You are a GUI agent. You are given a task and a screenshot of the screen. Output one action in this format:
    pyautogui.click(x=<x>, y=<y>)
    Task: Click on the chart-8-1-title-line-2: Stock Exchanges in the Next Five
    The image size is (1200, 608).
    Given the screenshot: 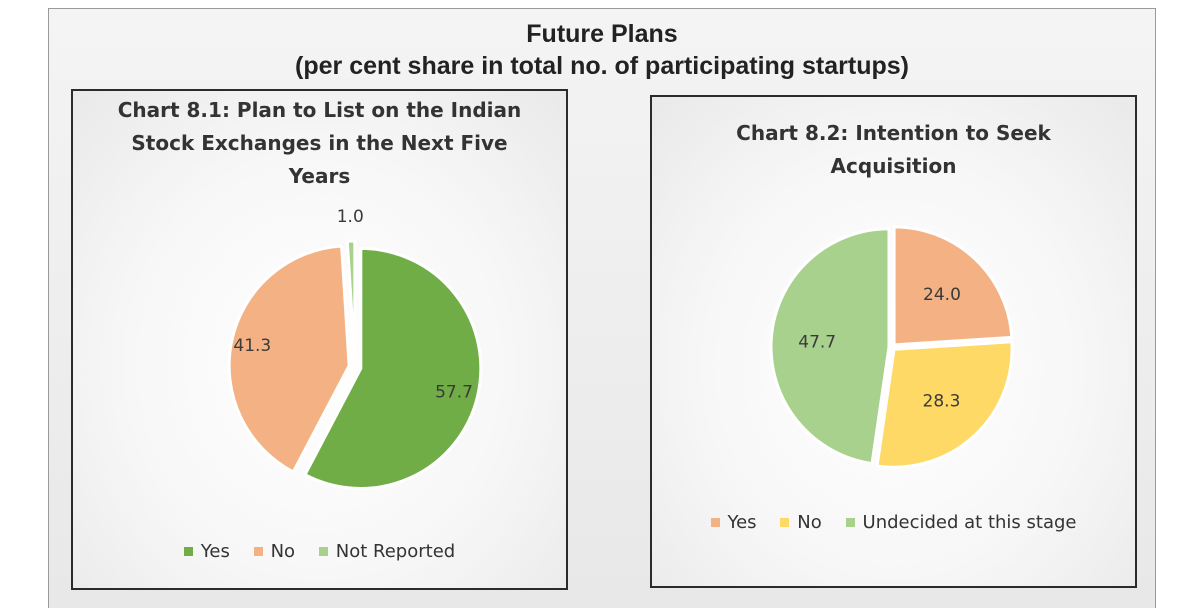 What is the action you would take?
    pyautogui.click(x=319, y=143)
    